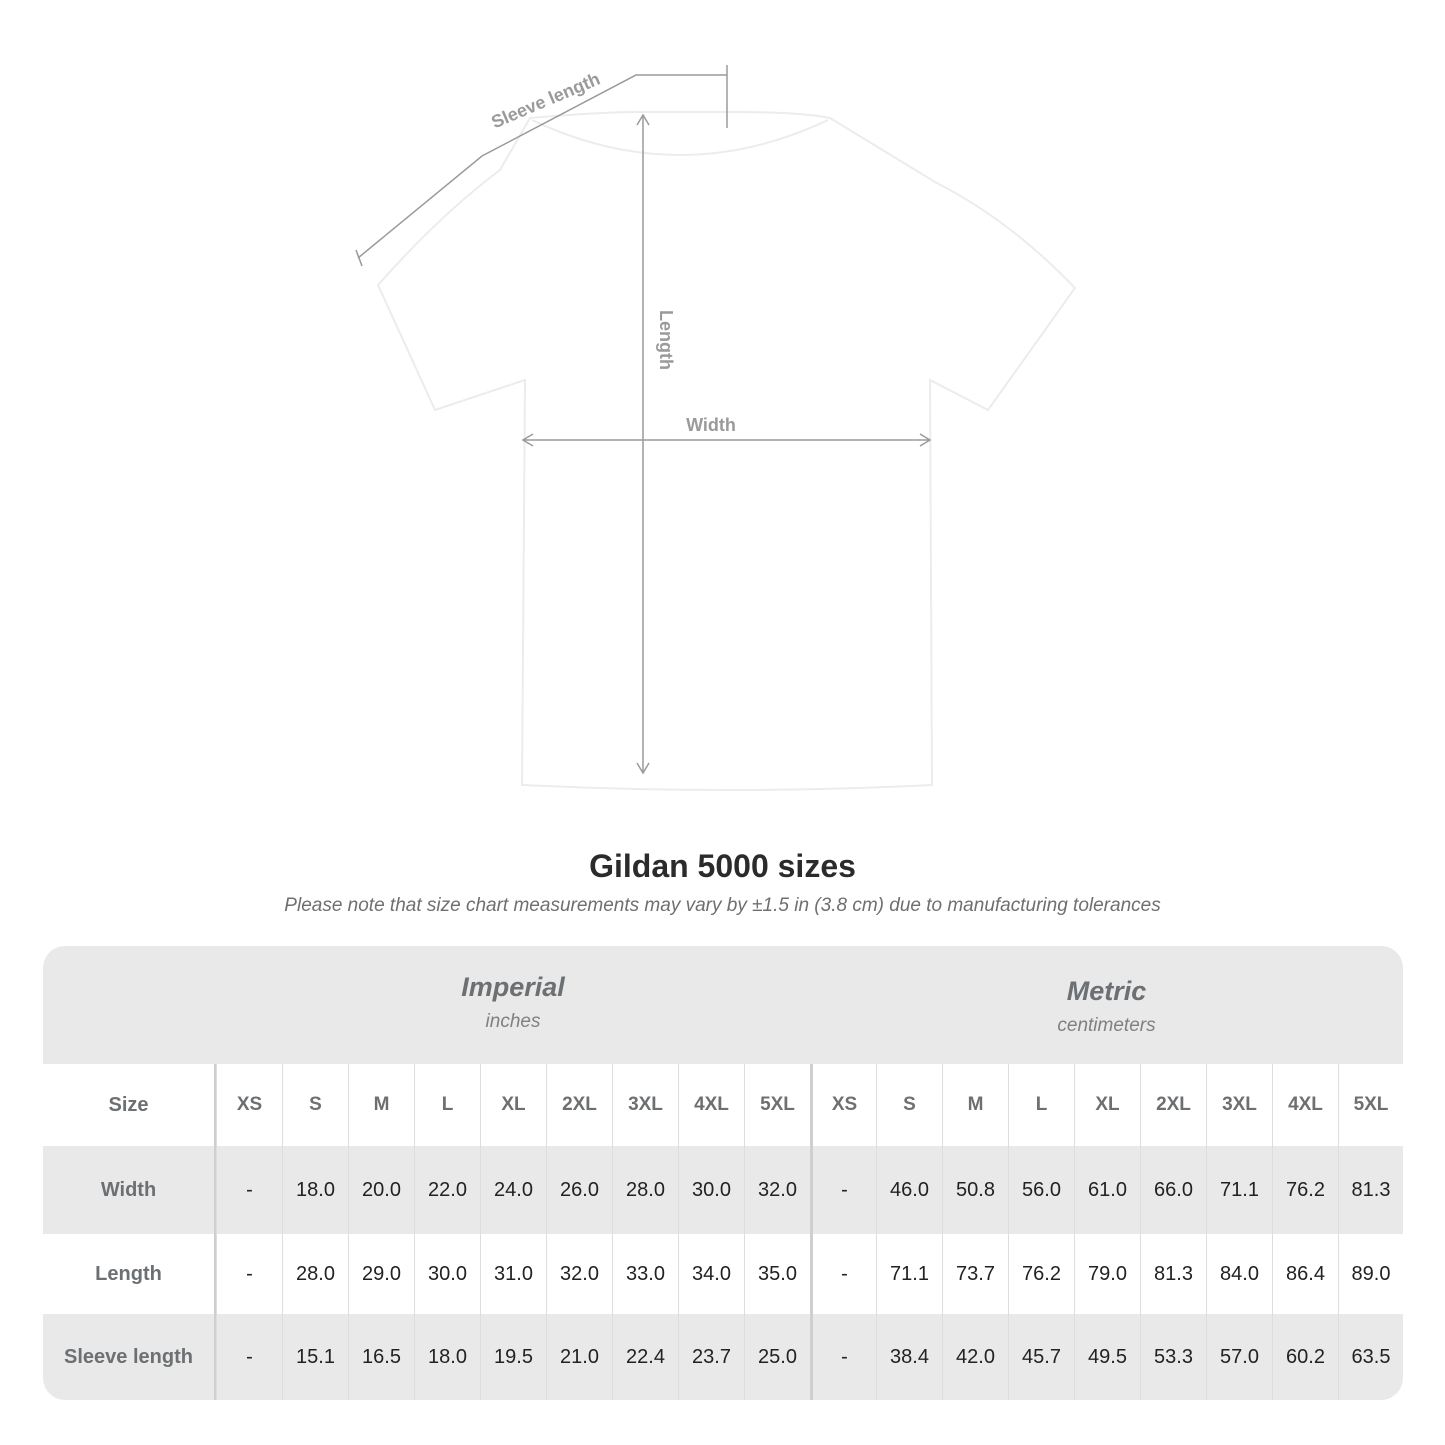  Describe the element at coordinates (711, 1274) in the screenshot. I see `imperial-value-cell: 34.0` at that location.